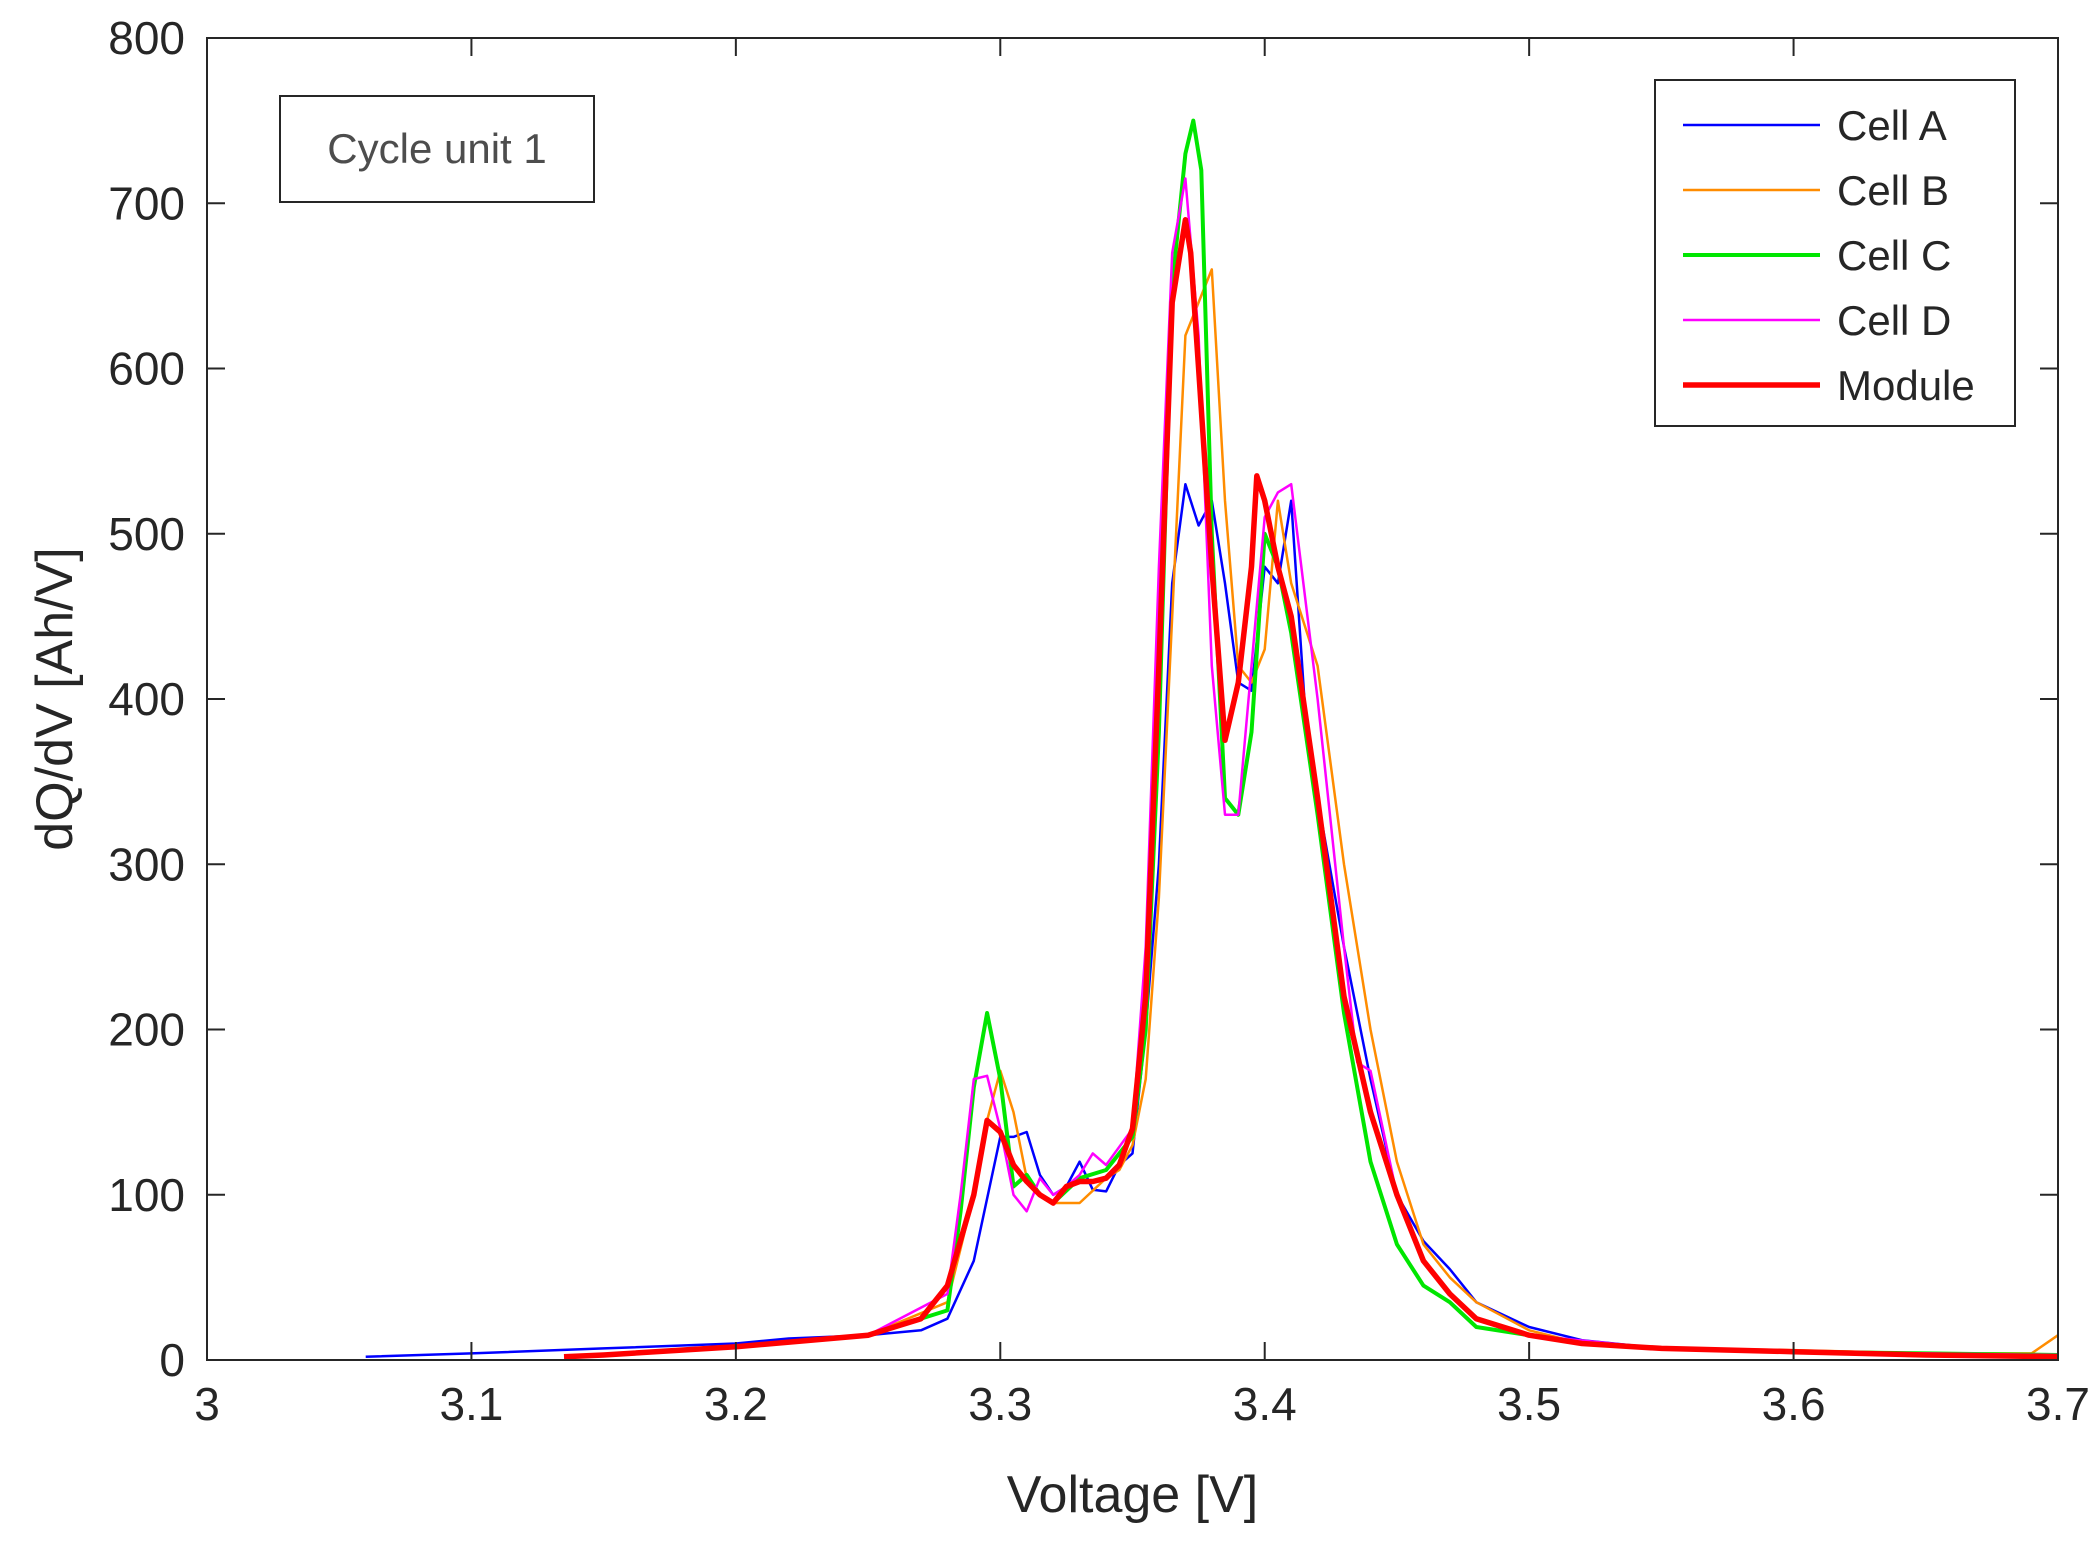 The width and height of the screenshot is (2100, 1546). What do you see at coordinates (146, 38) in the screenshot?
I see `y-tick-label: 800` at bounding box center [146, 38].